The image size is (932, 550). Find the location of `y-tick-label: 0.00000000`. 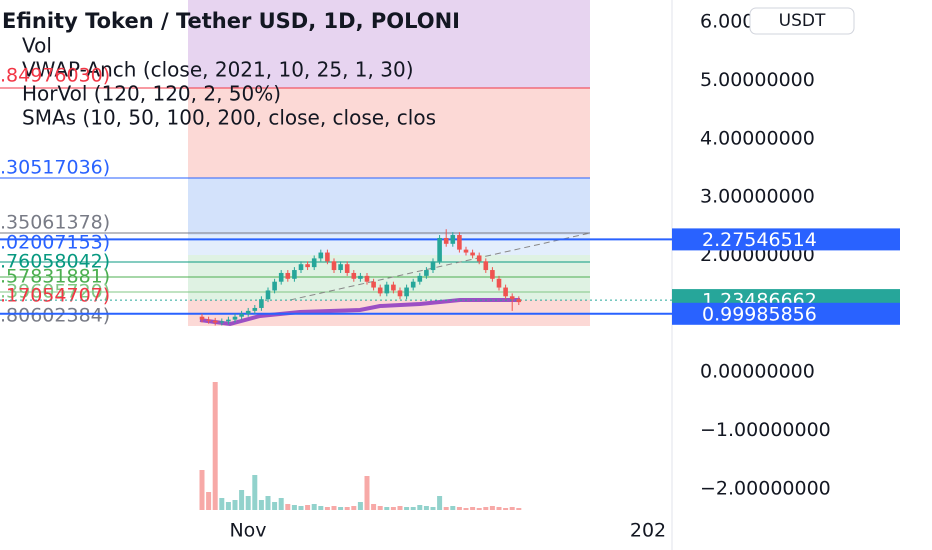

y-tick-label: 0.00000000 is located at coordinates (757, 372).